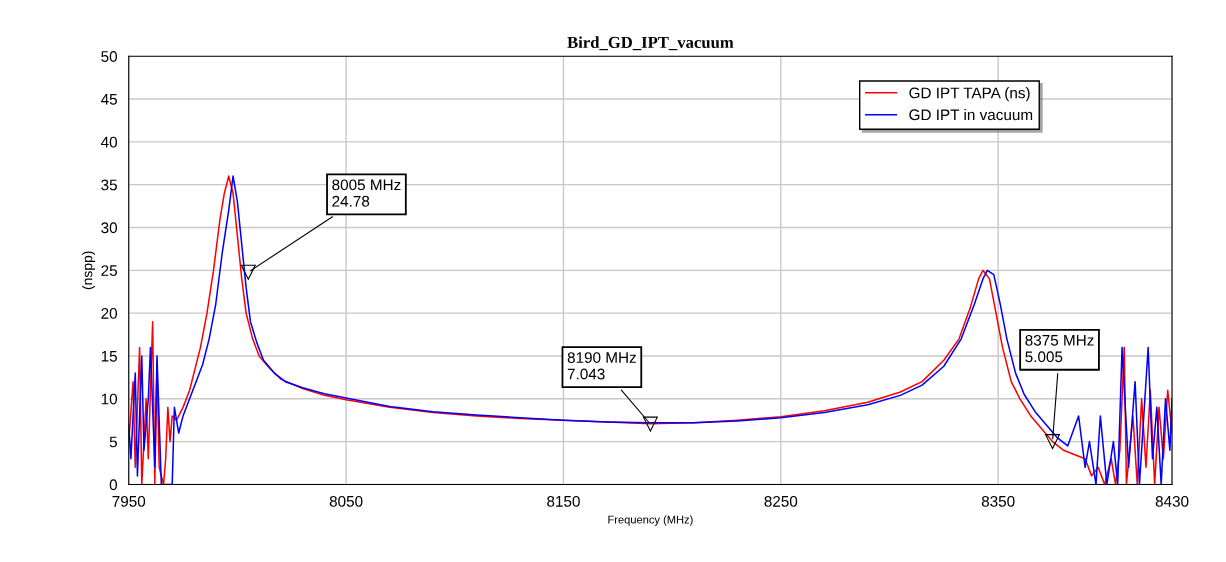 The width and height of the screenshot is (1226, 562). Describe the element at coordinates (109, 271) in the screenshot. I see `y-tick-label: 25` at that location.